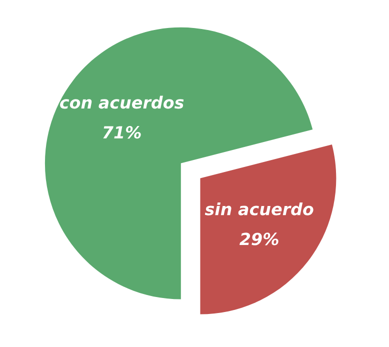 This screenshot has width=389, height=347. What do you see at coordinates (259, 239) in the screenshot?
I see `data-label: 29%` at bounding box center [259, 239].